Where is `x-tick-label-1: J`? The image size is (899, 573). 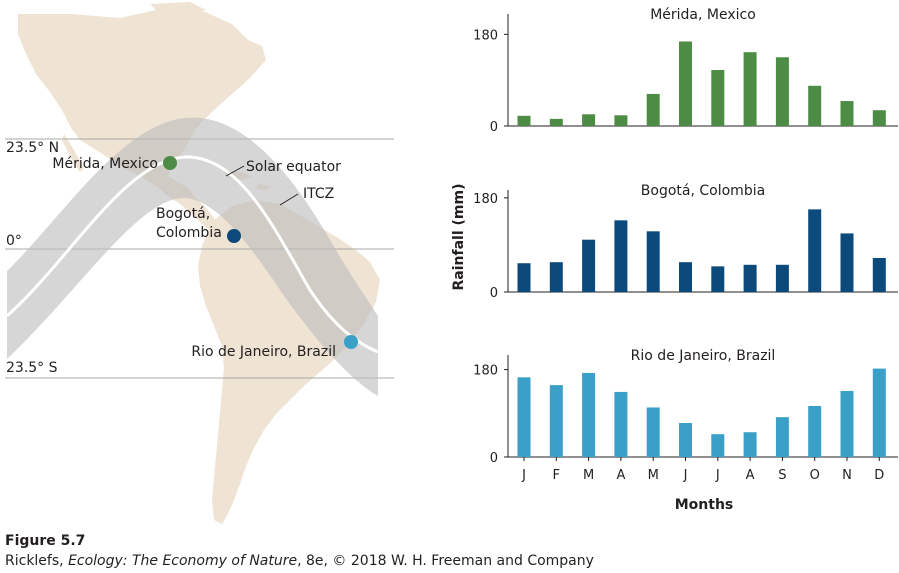 x-tick-label-1: J is located at coordinates (523, 475).